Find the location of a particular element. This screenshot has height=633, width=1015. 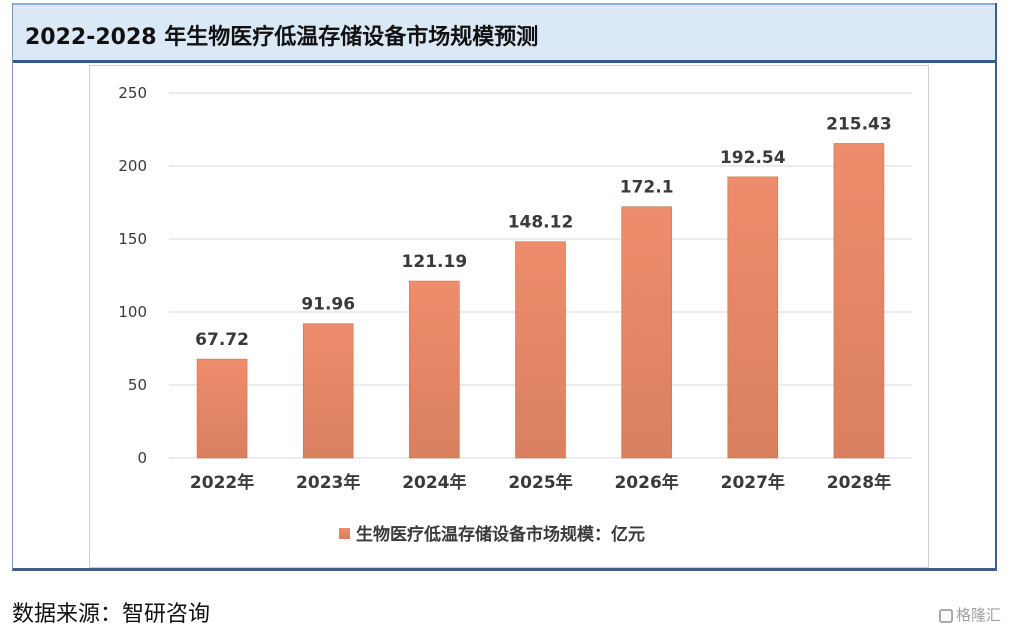

data-label: 148.12 is located at coordinates (541, 223).